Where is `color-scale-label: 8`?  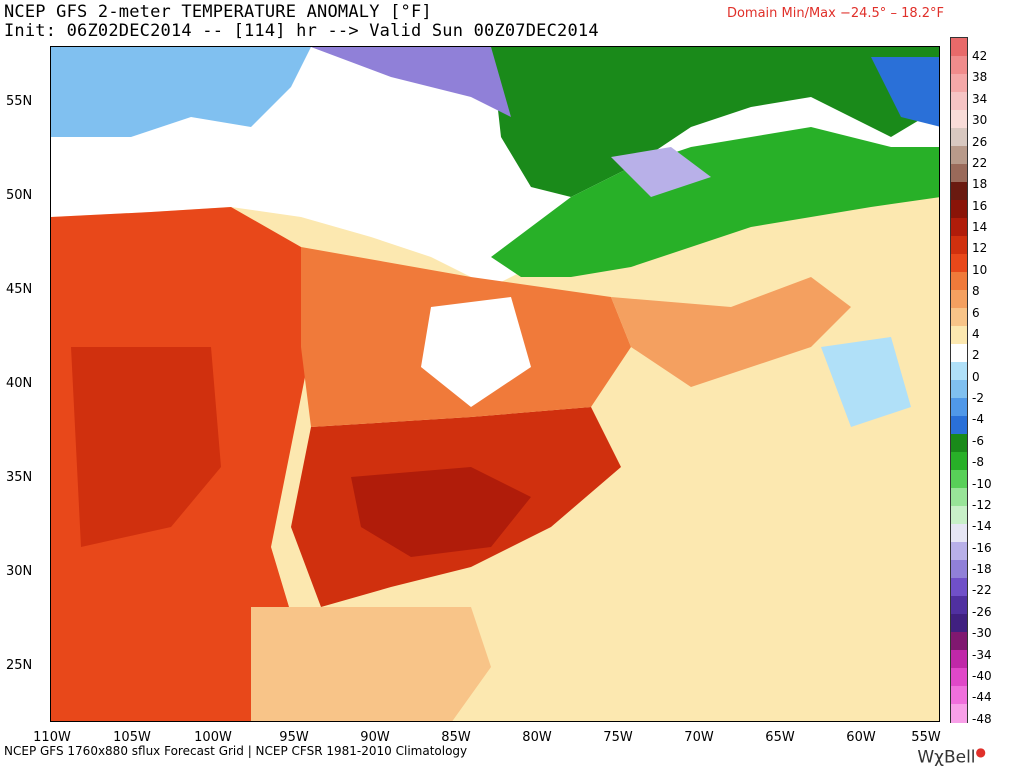
color-scale-label: 8 is located at coordinates (976, 291).